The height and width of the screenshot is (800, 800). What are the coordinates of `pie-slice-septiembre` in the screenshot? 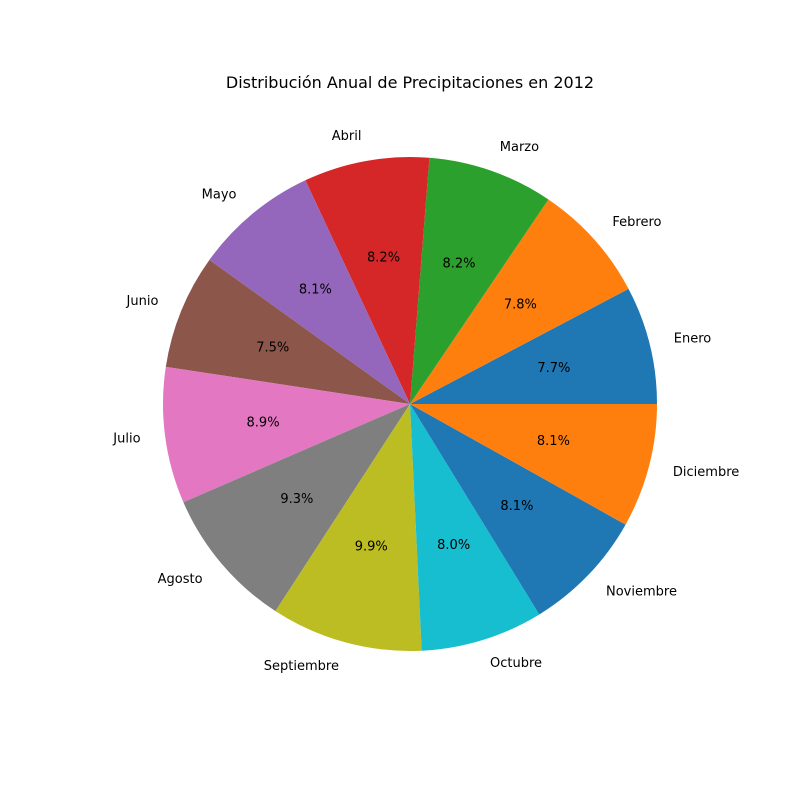 It's located at (348, 527).